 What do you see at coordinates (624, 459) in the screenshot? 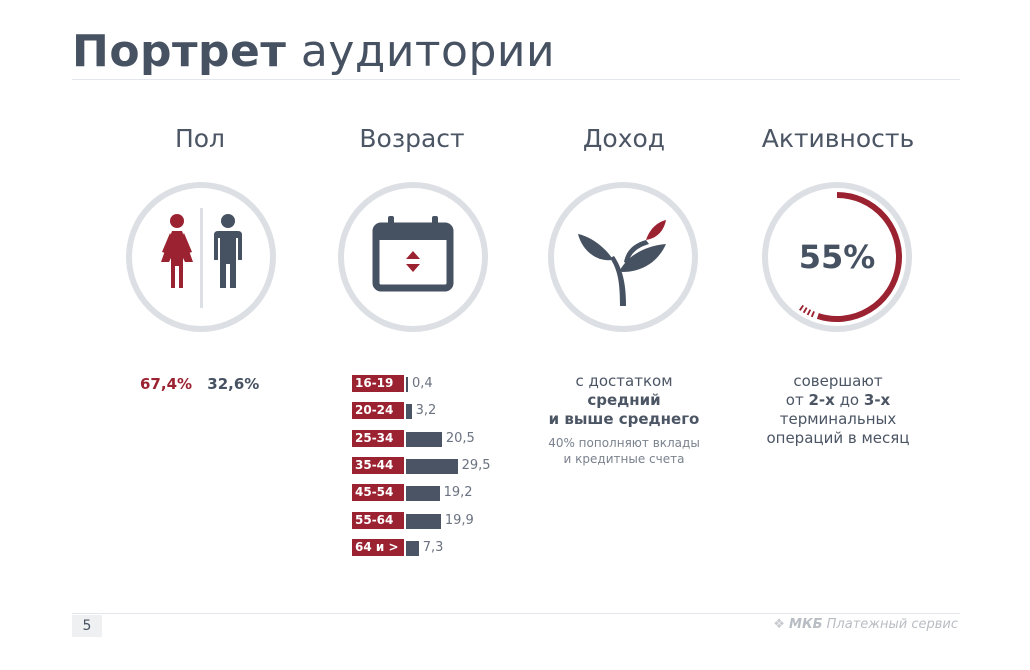
I see `income-sub2: и кредитные счета` at bounding box center [624, 459].